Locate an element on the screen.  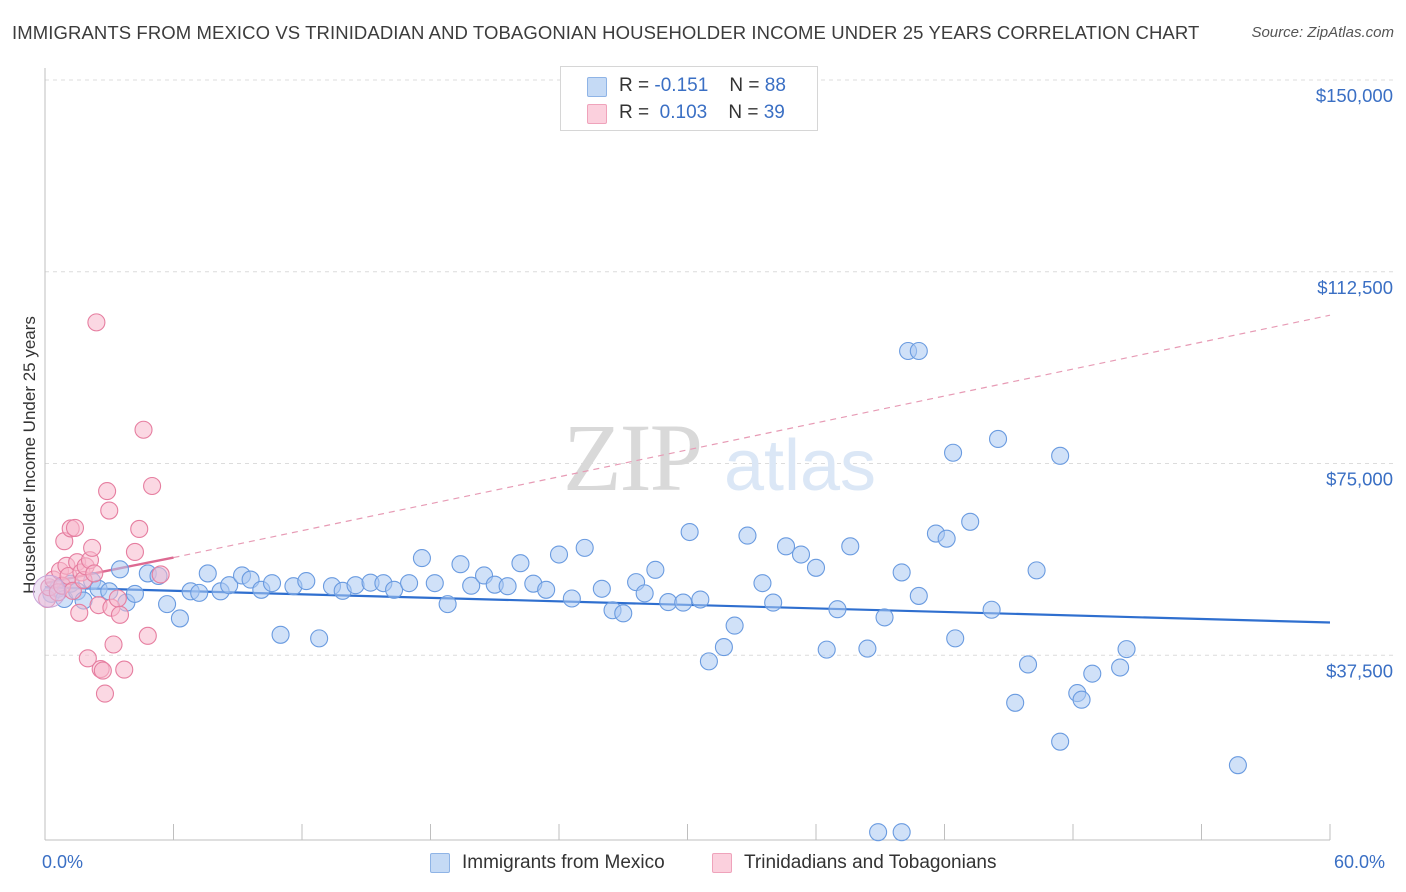
bottom-legend-label-mexico: Immigrants from Mexico is located at coordinates (563, 862).